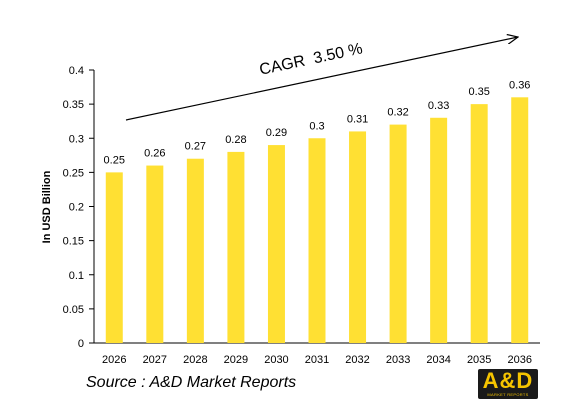  What do you see at coordinates (76, 208) in the screenshot?
I see `y-tick-label: 0.2` at bounding box center [76, 208].